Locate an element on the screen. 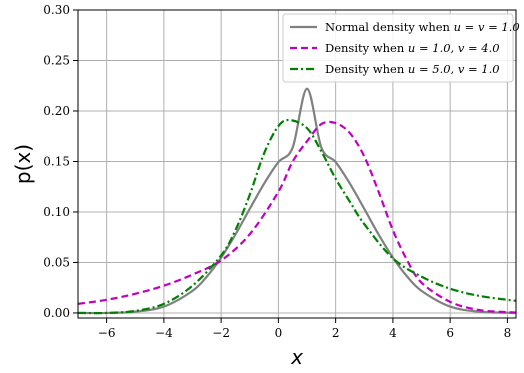 This screenshot has width=524, height=373. y-tick-label: 0.10 is located at coordinates (56, 212).